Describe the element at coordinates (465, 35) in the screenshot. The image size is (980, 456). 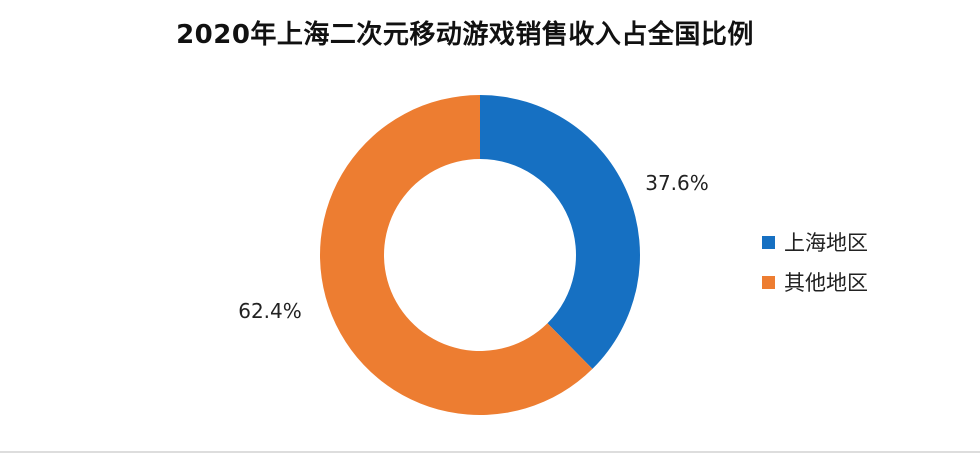
I see `chart-title: 2020年上海二次元移动游戏销售收入占全国比例` at that location.